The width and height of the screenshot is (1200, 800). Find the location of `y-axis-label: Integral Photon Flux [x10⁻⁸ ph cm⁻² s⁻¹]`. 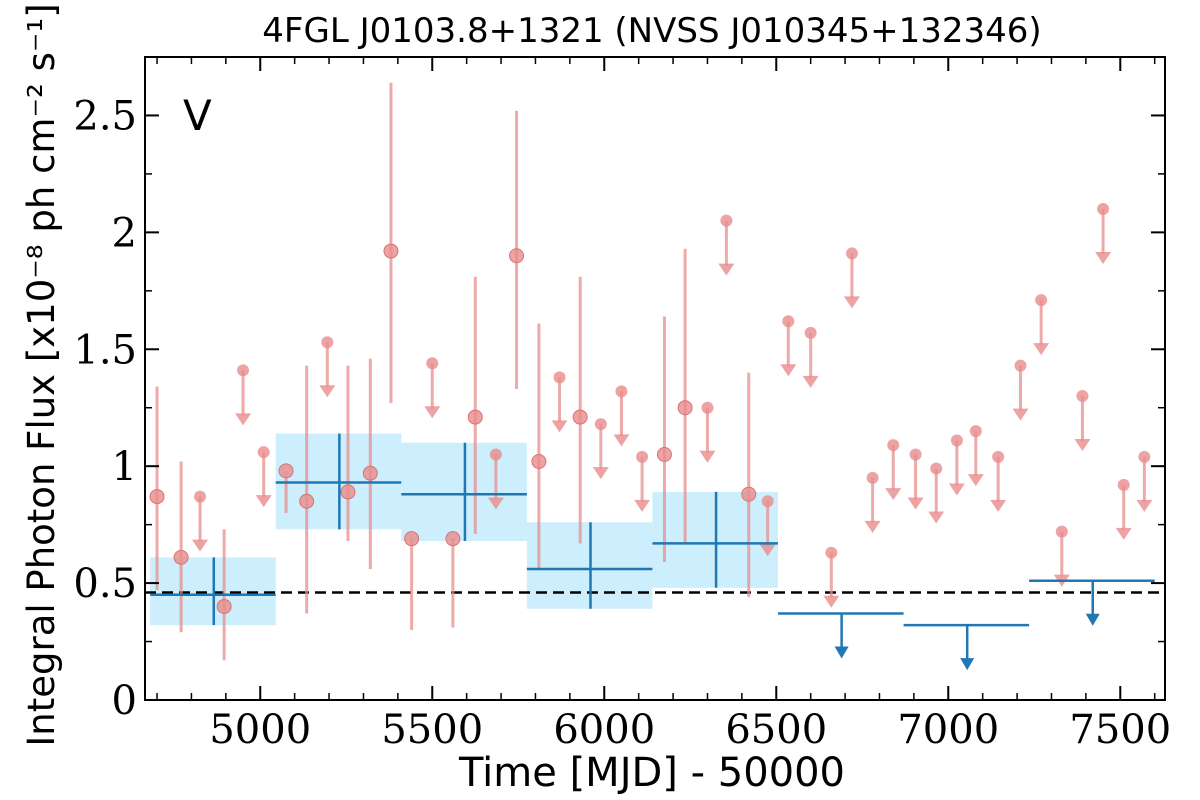

y-axis-label: Integral Photon Flux [x10⁻⁸ ph cm⁻² s⁻¹] is located at coordinates (41, 374).